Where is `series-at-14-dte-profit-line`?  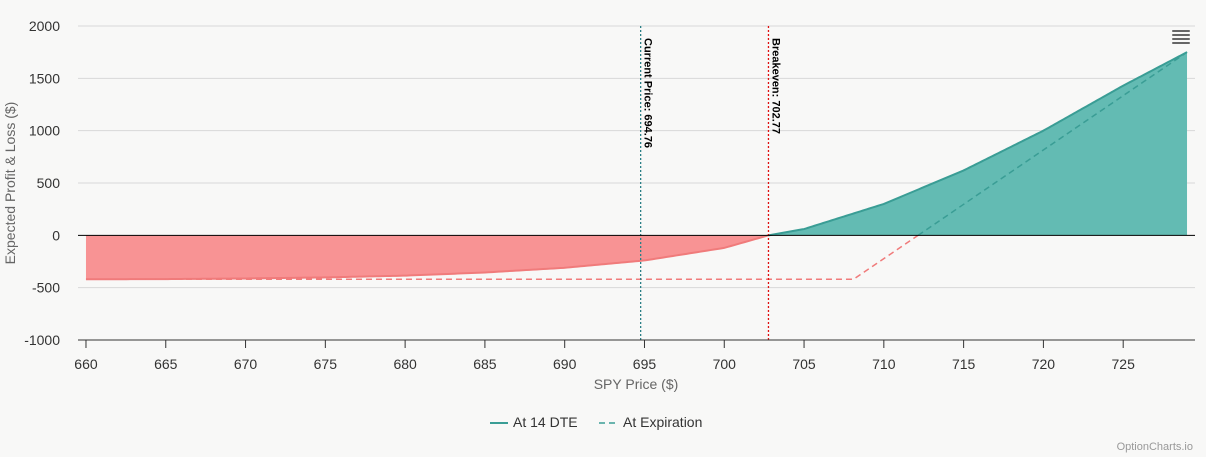
series-at-14-dte-profit-line is located at coordinates (978, 144).